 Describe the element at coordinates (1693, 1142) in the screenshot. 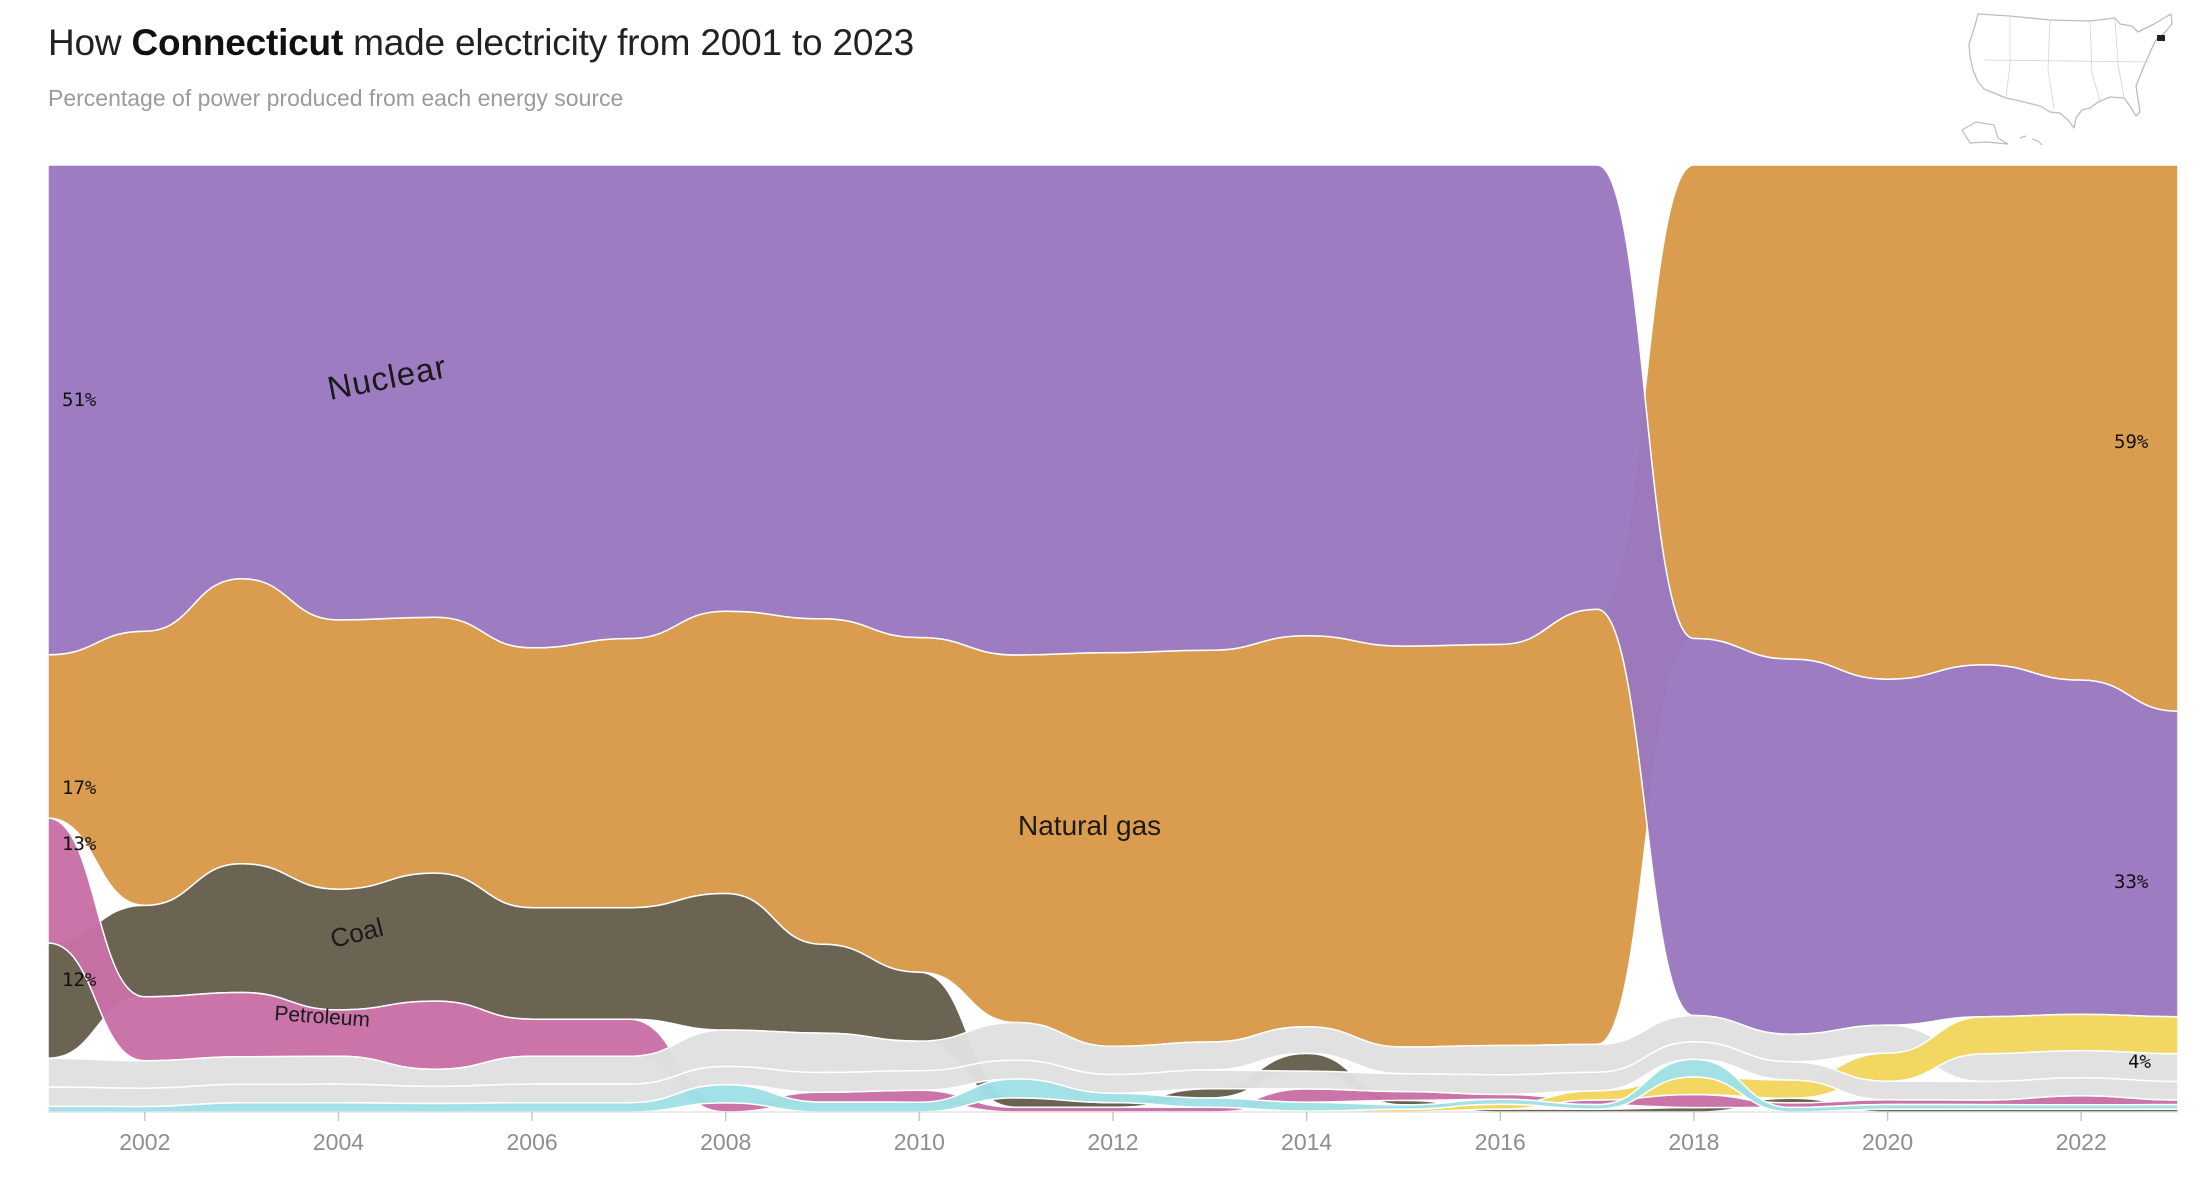

I see `x-tick-label: 2018` at that location.